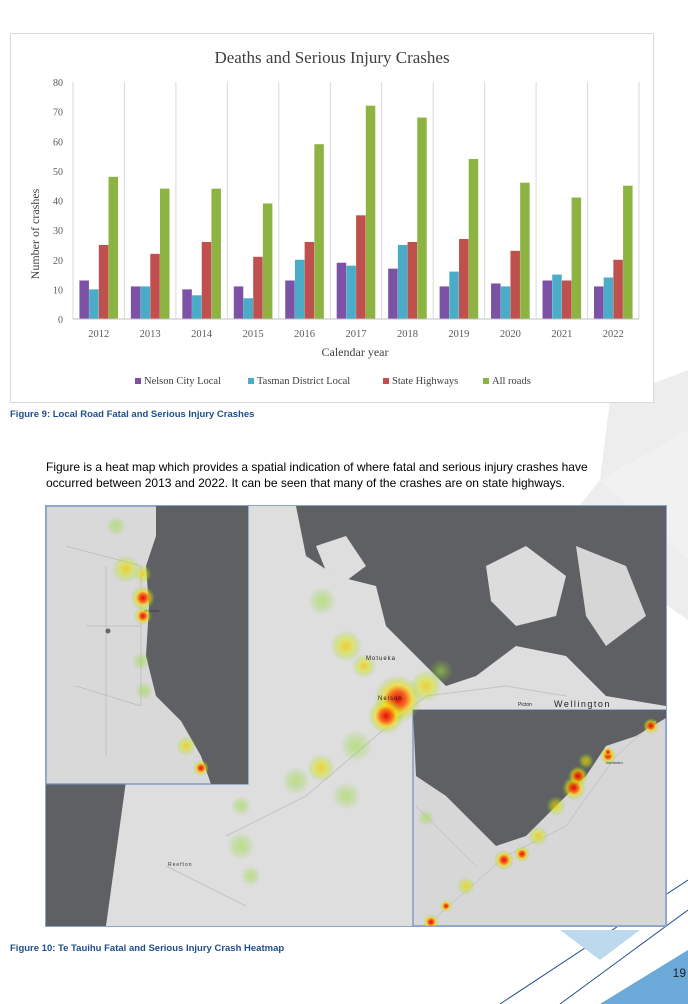 This screenshot has width=688, height=1004. Describe the element at coordinates (390, 699) in the screenshot. I see `nelson-label: Nelson` at that location.